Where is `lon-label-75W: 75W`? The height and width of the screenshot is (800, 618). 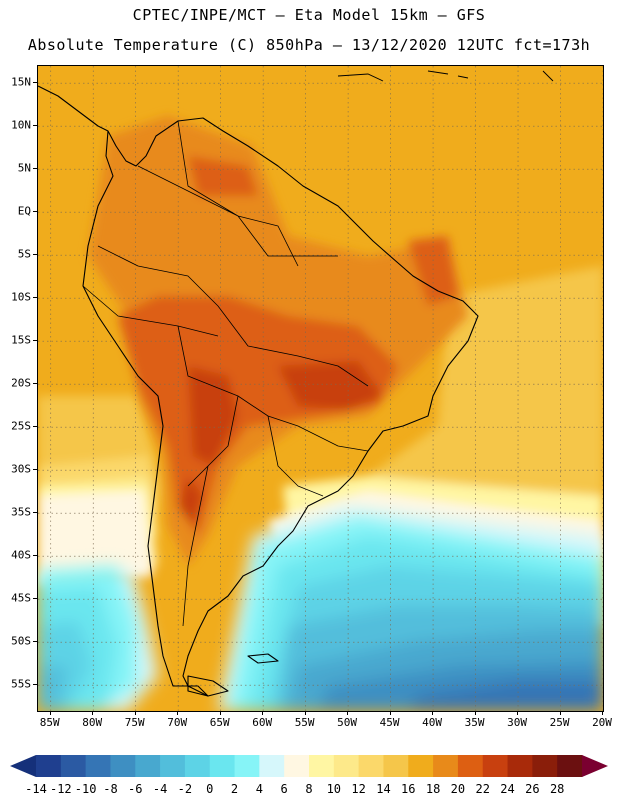 lon-label-75W: 75W is located at coordinates (134, 722).